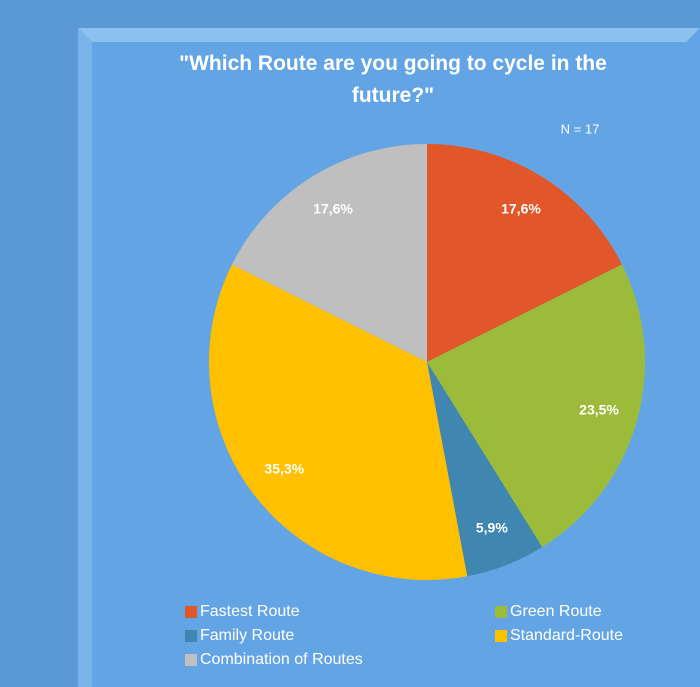  Describe the element at coordinates (566, 635) in the screenshot. I see `legend-label: Standard-Route` at that location.